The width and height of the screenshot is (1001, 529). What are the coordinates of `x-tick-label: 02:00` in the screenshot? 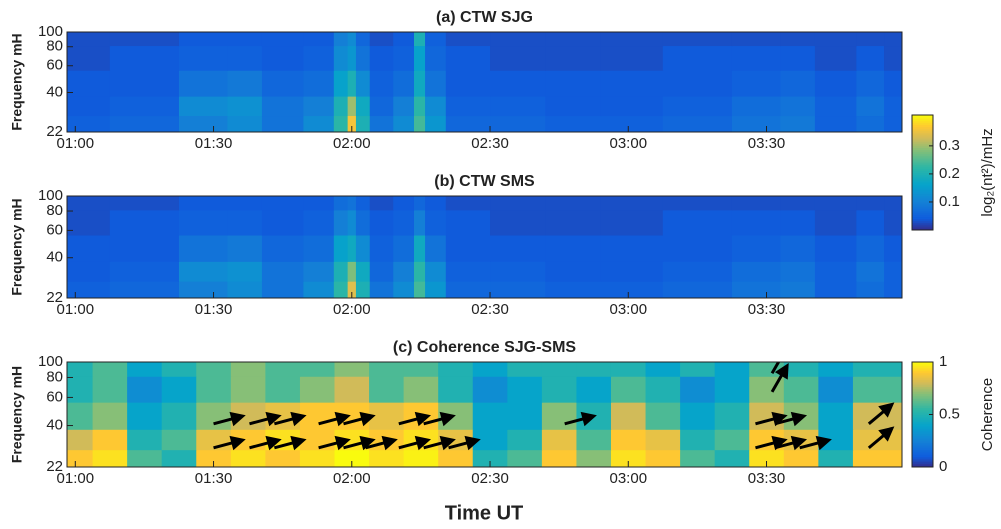 It's located at (352, 143).